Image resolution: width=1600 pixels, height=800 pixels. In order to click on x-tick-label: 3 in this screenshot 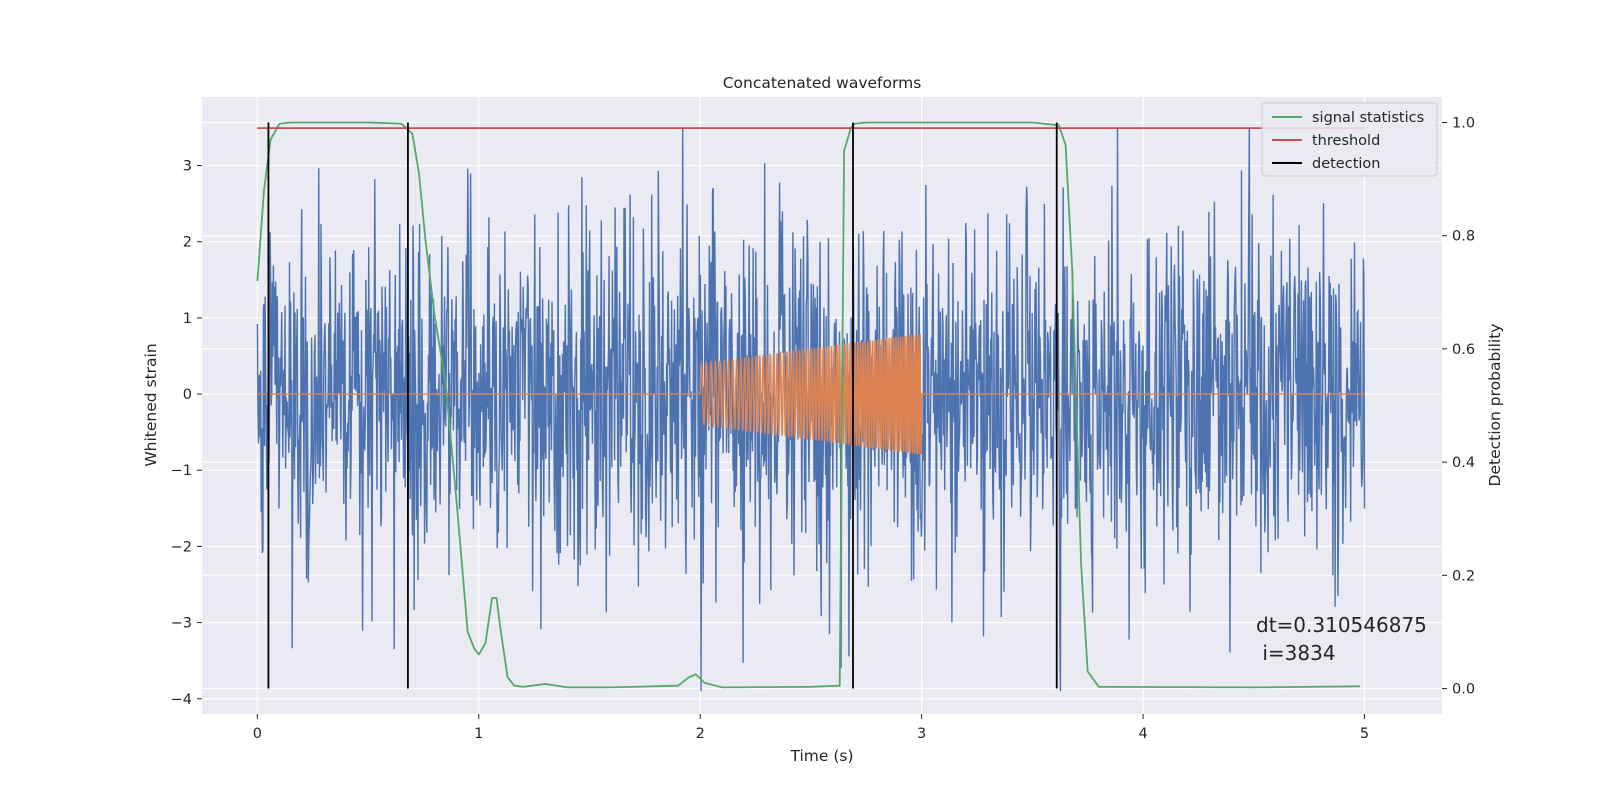, I will do `click(921, 734)`.